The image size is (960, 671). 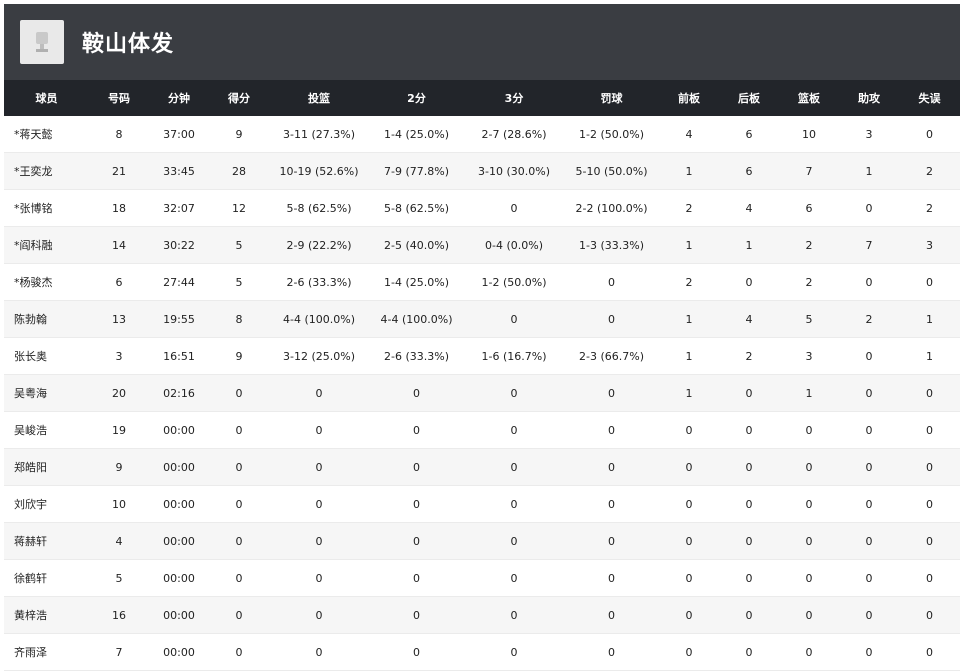 What do you see at coordinates (809, 98) in the screenshot?
I see `column-header-reb: 篮板` at bounding box center [809, 98].